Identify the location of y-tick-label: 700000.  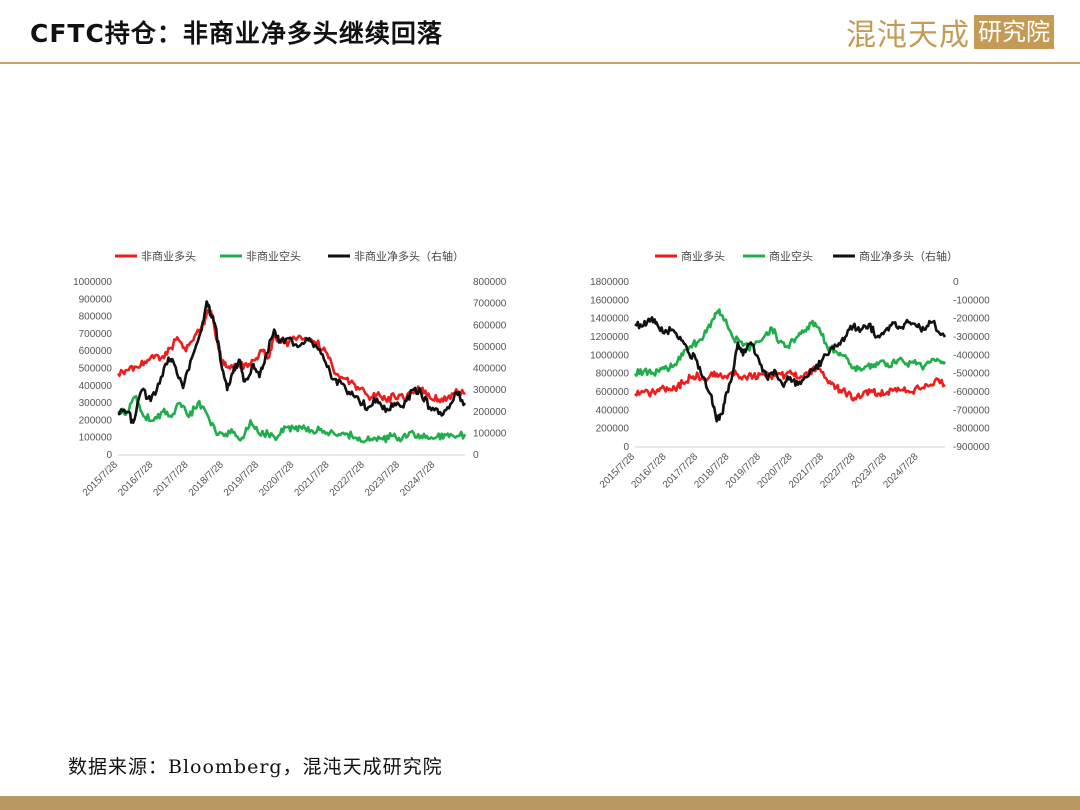
(96, 334).